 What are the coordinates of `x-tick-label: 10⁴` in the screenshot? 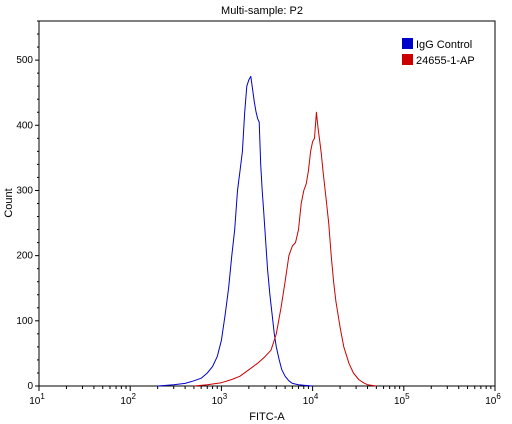 It's located at (311, 399).